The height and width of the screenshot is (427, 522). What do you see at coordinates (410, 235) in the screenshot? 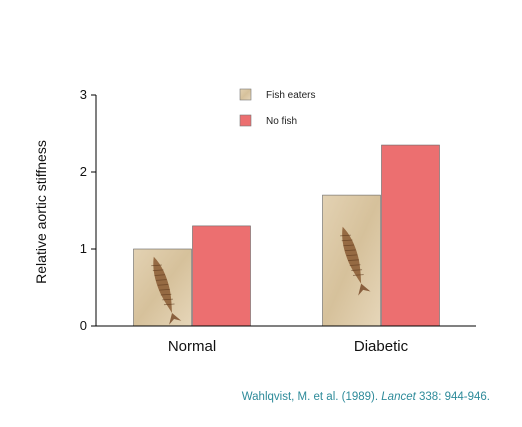
I see `bar-diabetic-no-fish` at bounding box center [410, 235].